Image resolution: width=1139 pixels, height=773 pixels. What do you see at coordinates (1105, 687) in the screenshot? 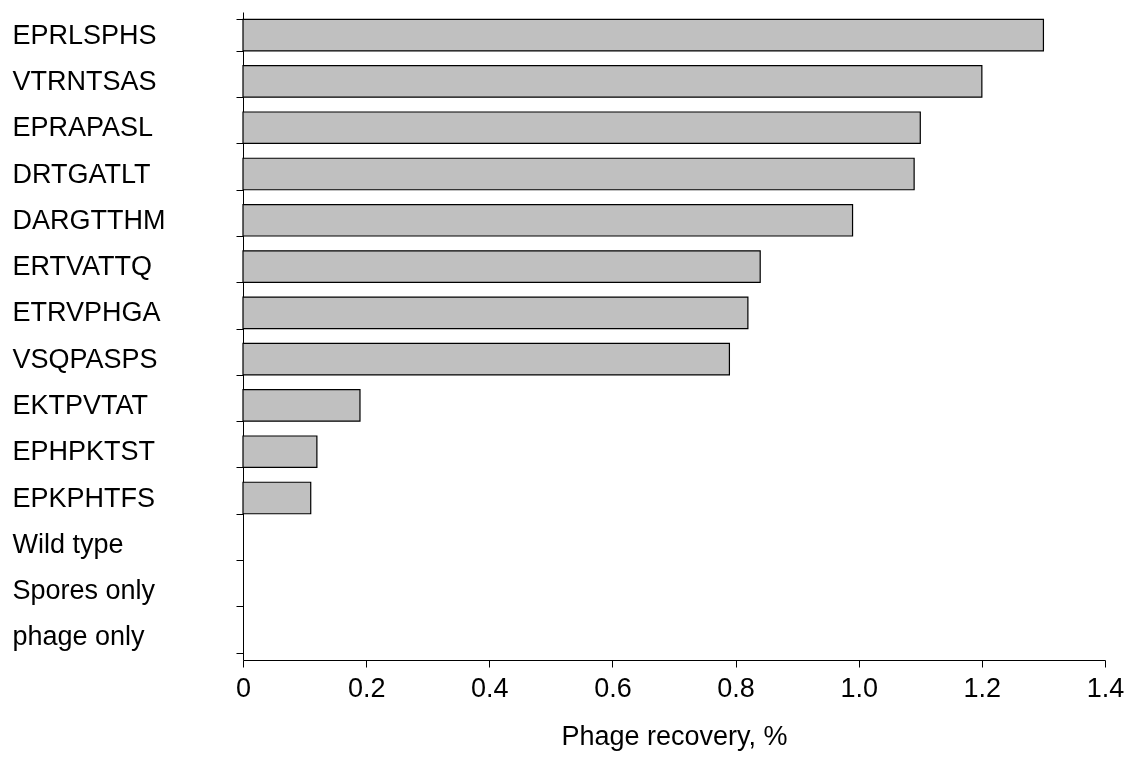
I see `x-tick-label: 1.4` at bounding box center [1105, 687].